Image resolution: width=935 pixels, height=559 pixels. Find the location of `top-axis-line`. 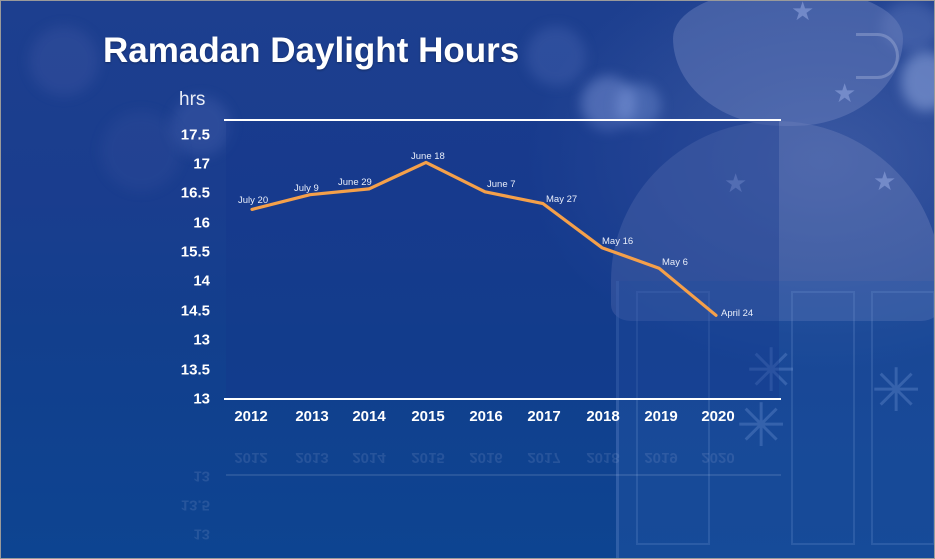

top-axis-line is located at coordinates (502, 120).